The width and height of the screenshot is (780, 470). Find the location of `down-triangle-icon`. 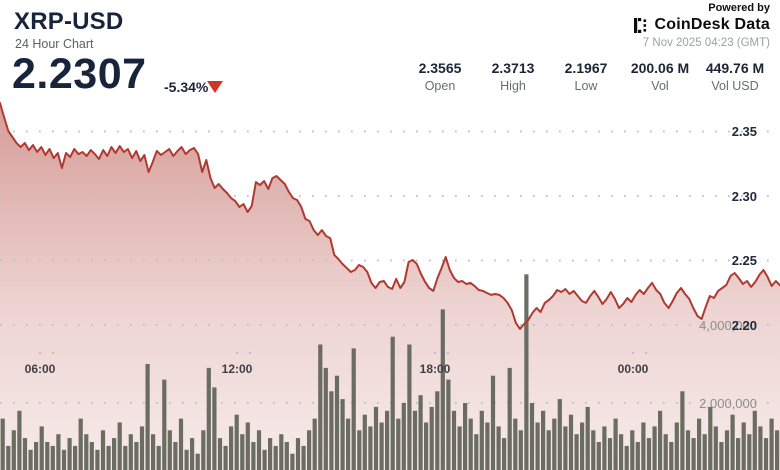

down-triangle-icon is located at coordinates (215, 87).